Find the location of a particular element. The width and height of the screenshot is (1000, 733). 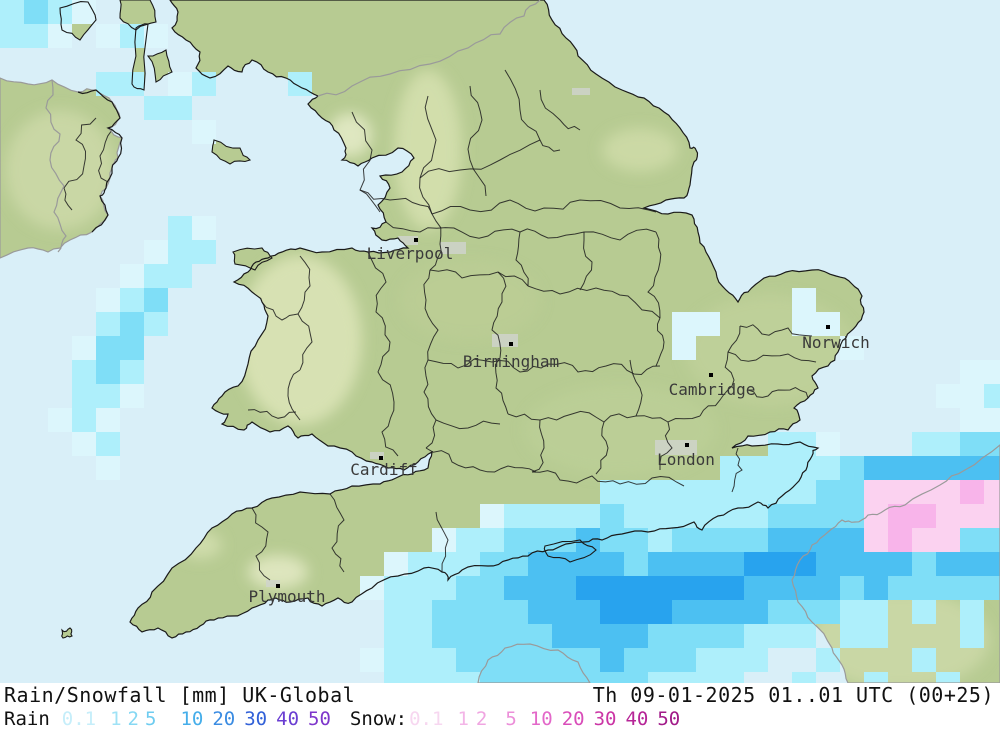

city-london: London is located at coordinates (686, 456).